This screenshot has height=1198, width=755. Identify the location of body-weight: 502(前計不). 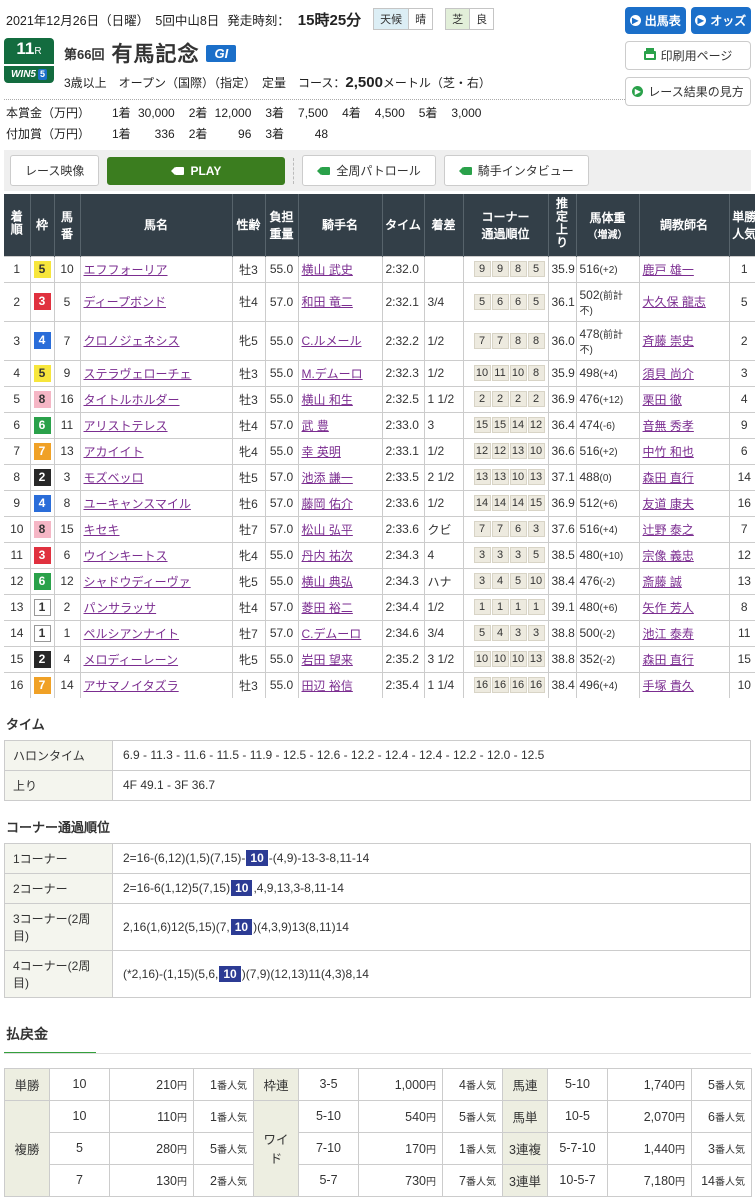
(607, 301).